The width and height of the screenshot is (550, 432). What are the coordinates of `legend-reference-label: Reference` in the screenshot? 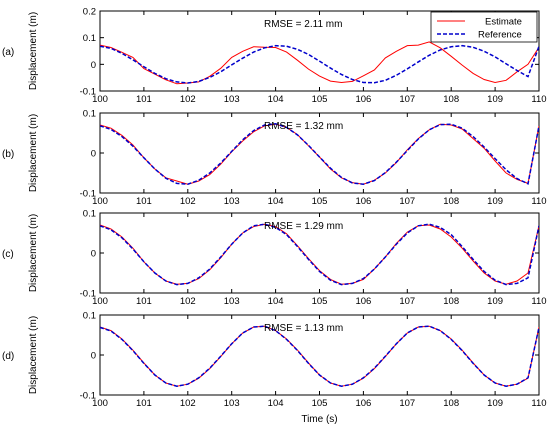 It's located at (500, 35).